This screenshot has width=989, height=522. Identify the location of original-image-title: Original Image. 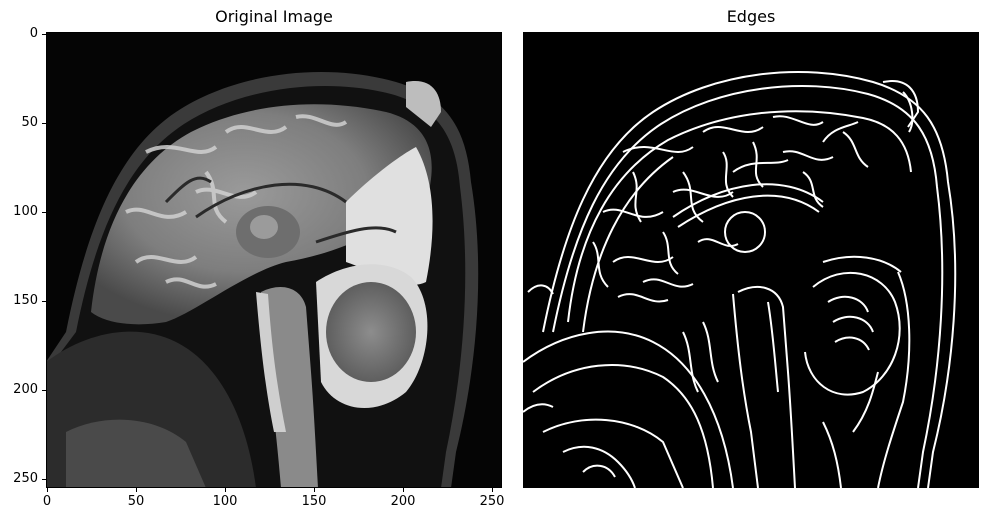
(274, 16).